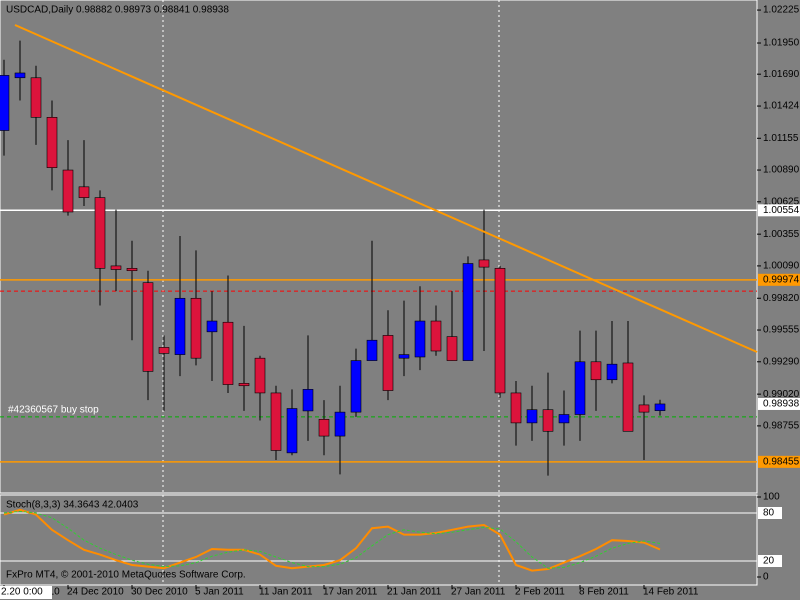 The height and width of the screenshot is (600, 800). Describe the element at coordinates (781, 461) in the screenshot. I see `price-tag-label: 0.98455` at that location.